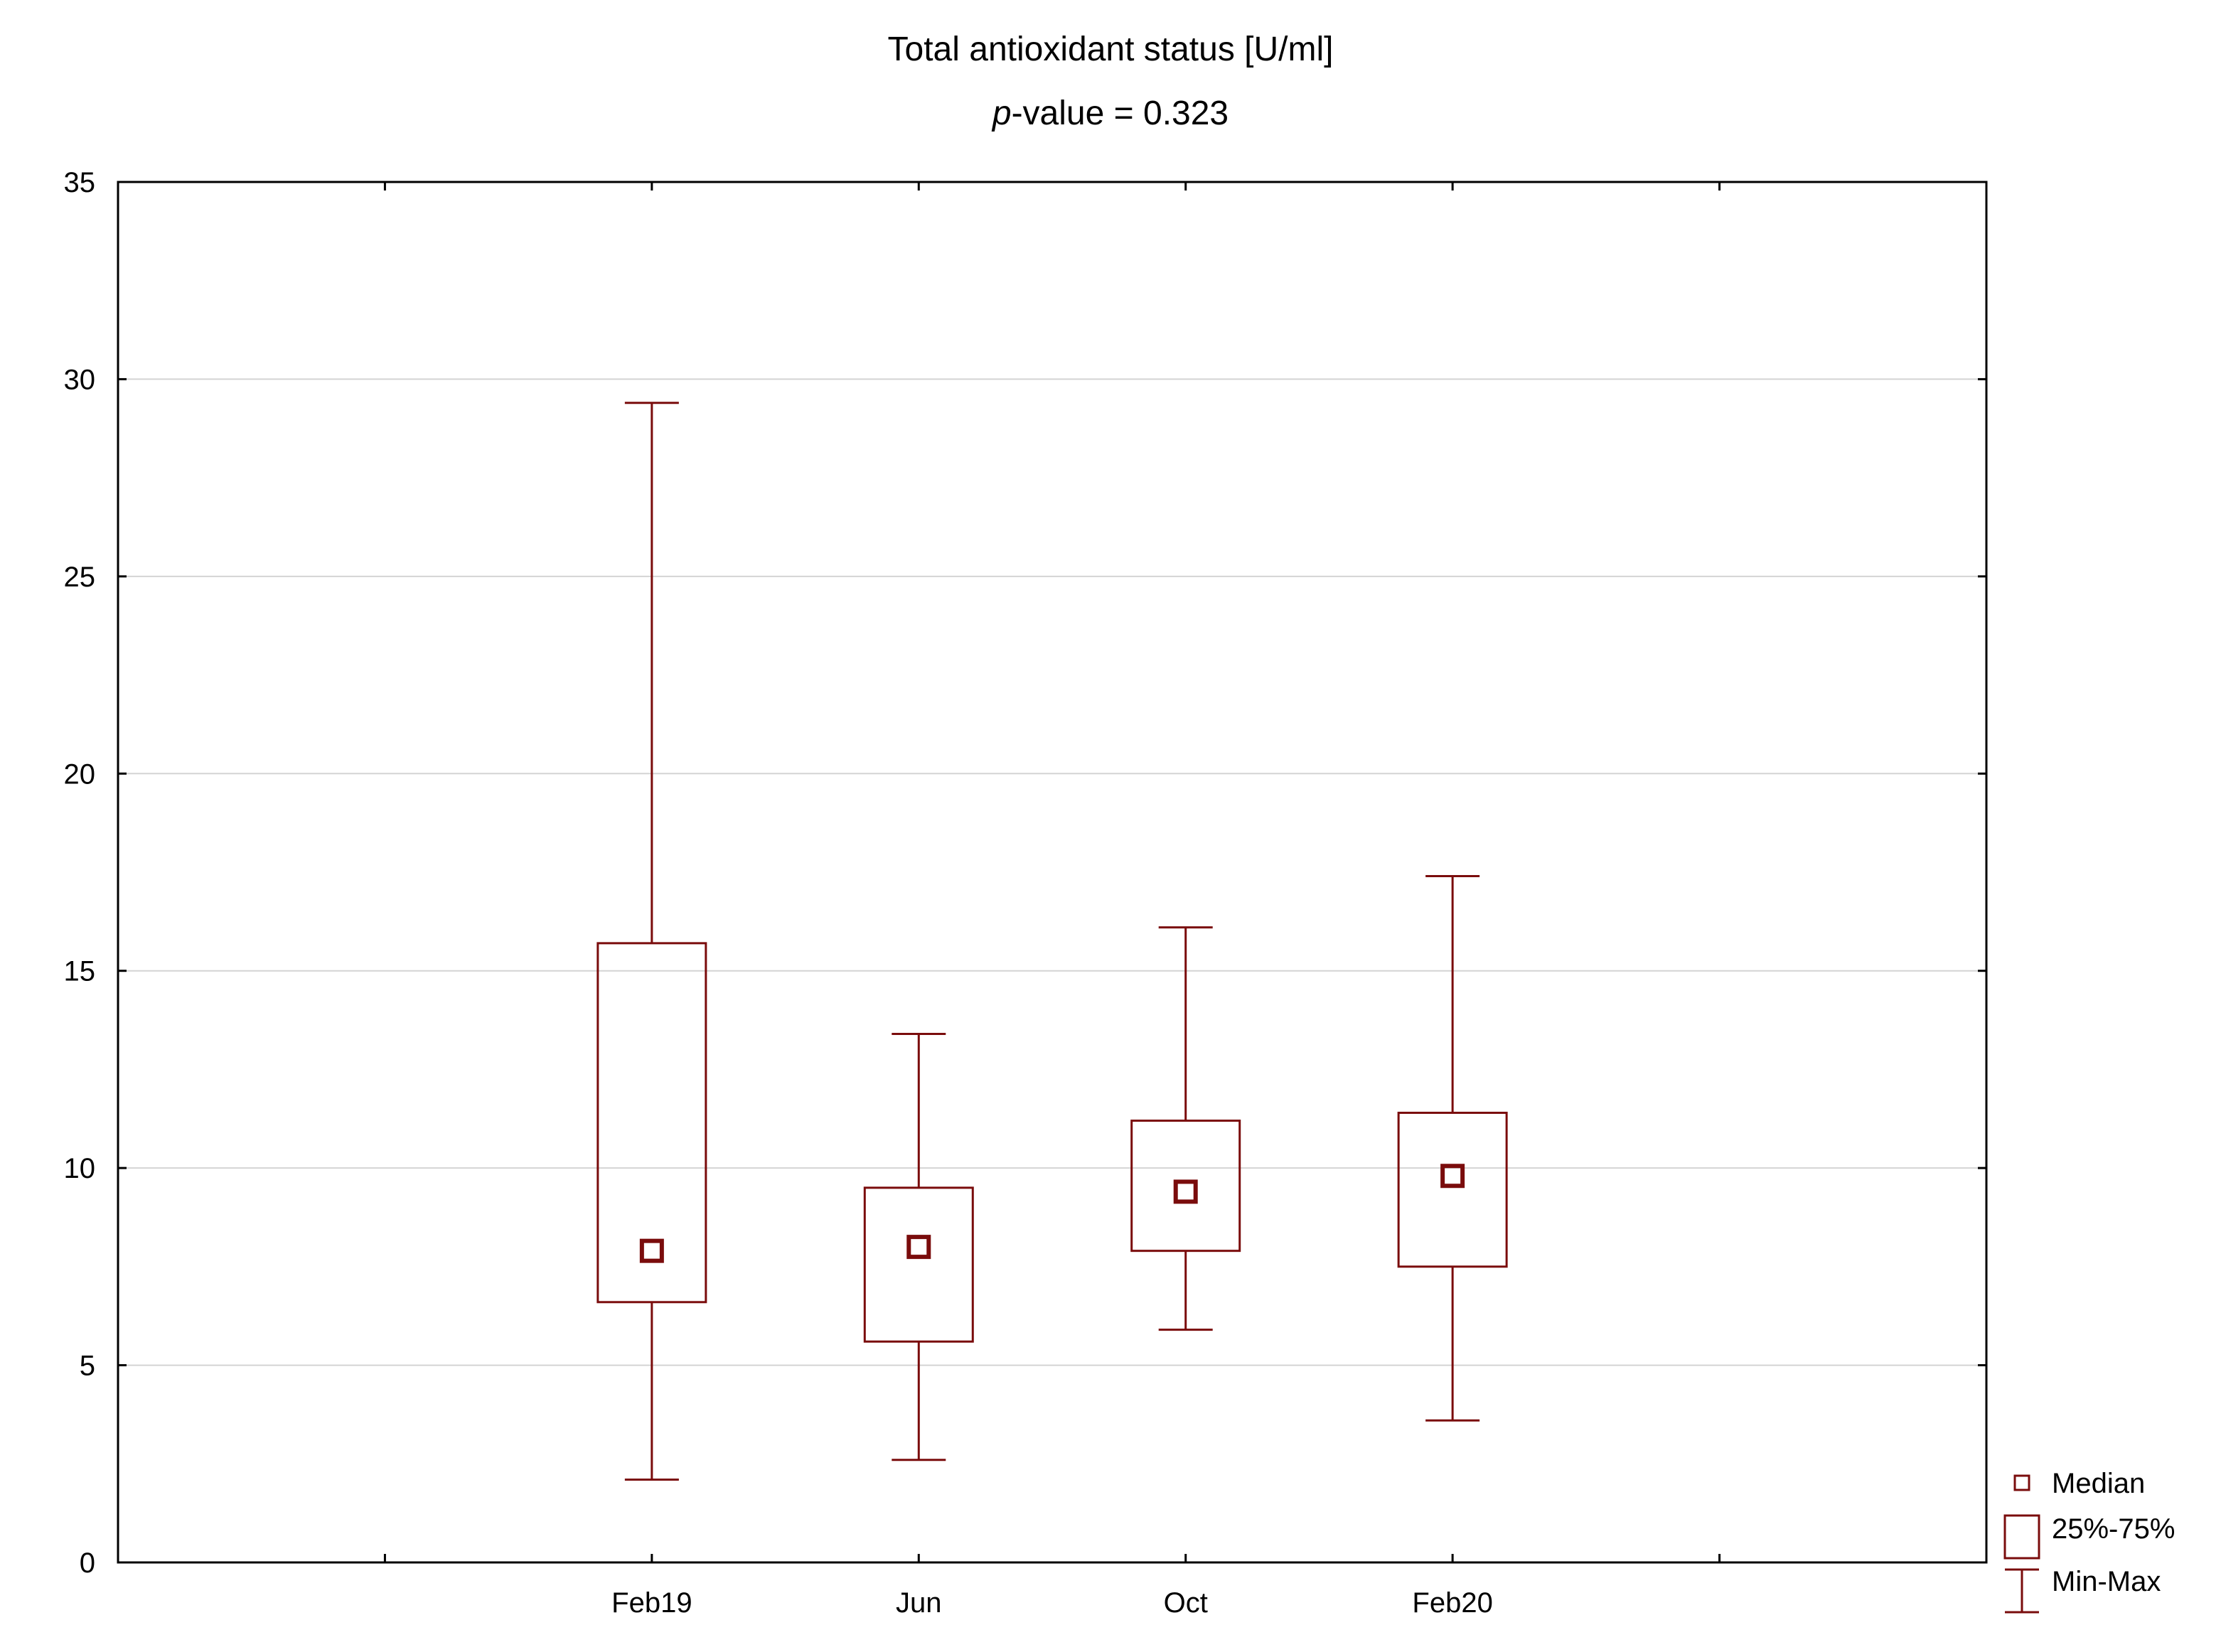  Describe the element at coordinates (1110, 49) in the screenshot. I see `chart-title: Total antioxidant status [U/ml]` at that location.